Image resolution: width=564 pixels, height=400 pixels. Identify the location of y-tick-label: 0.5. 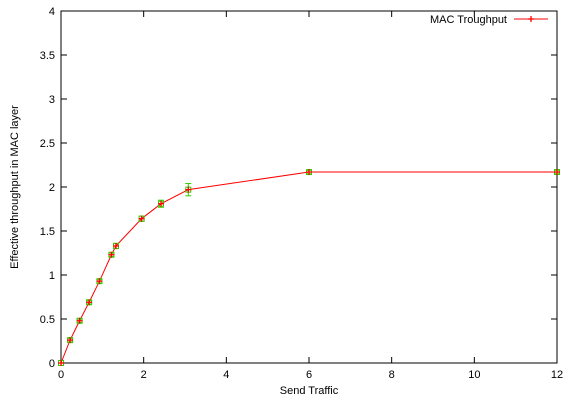
(47, 320).